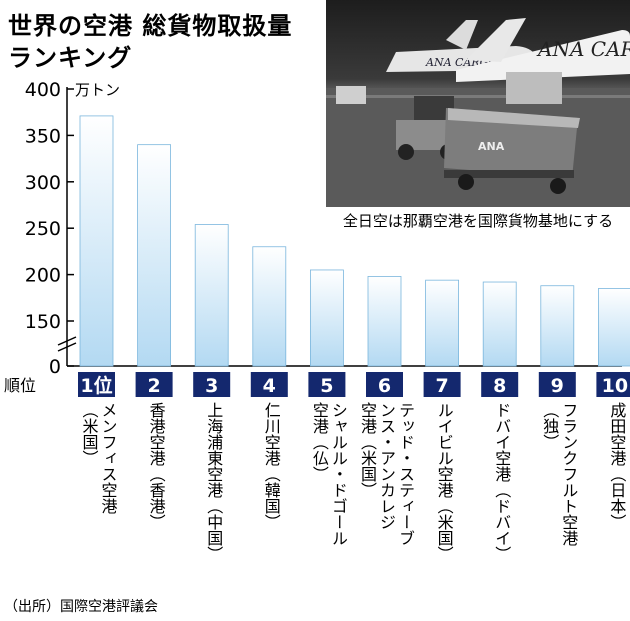 The height and width of the screenshot is (621, 630). I want to click on y-tick-label: 0, so click(55, 367).